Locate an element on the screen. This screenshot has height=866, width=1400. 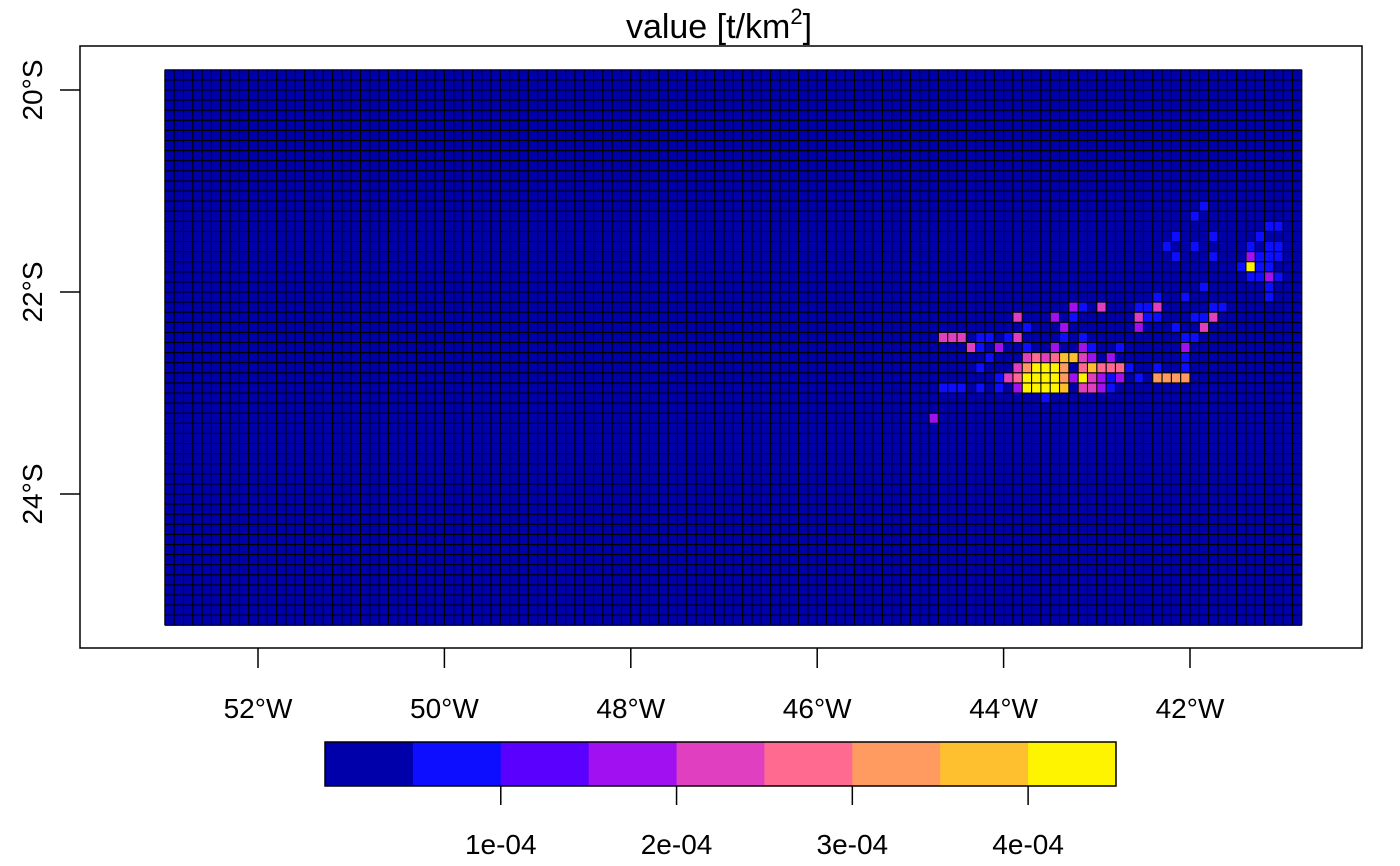
legend-tick-label: 1e-04 is located at coordinates (501, 844).